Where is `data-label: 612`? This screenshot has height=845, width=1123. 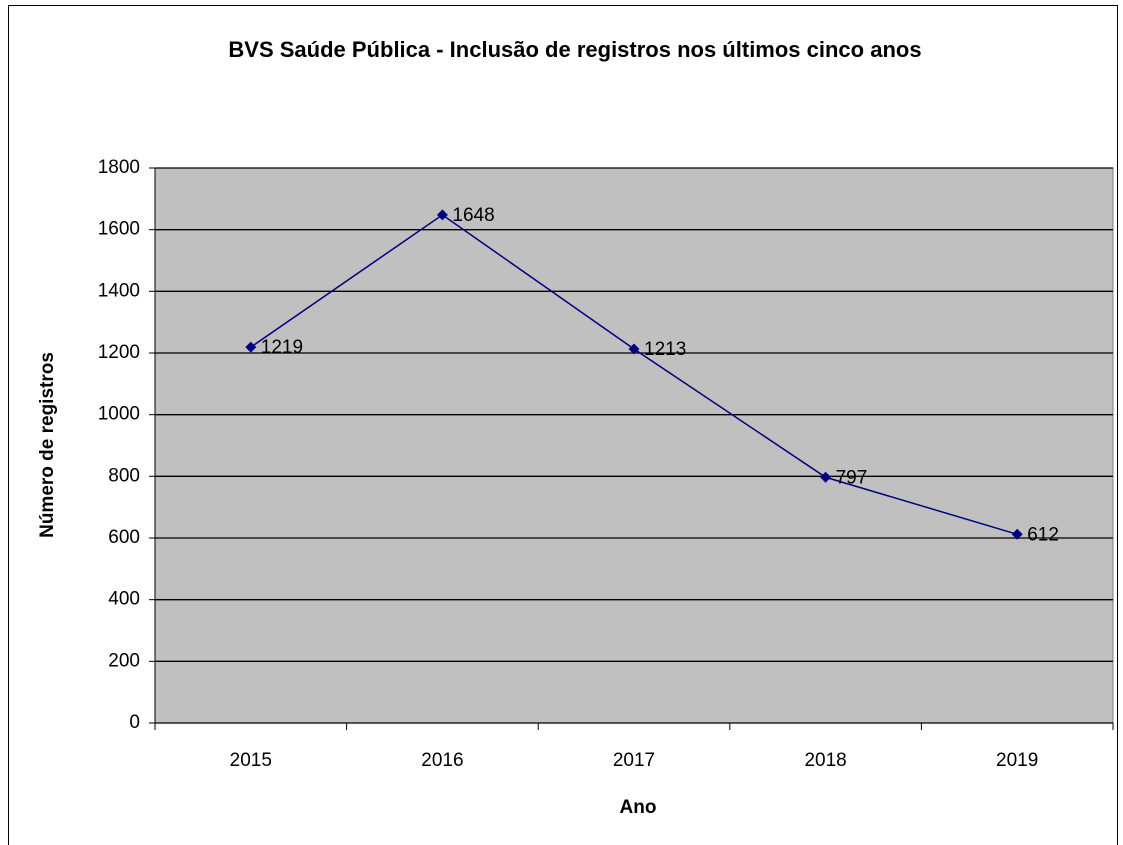 data-label: 612 is located at coordinates (1043, 534).